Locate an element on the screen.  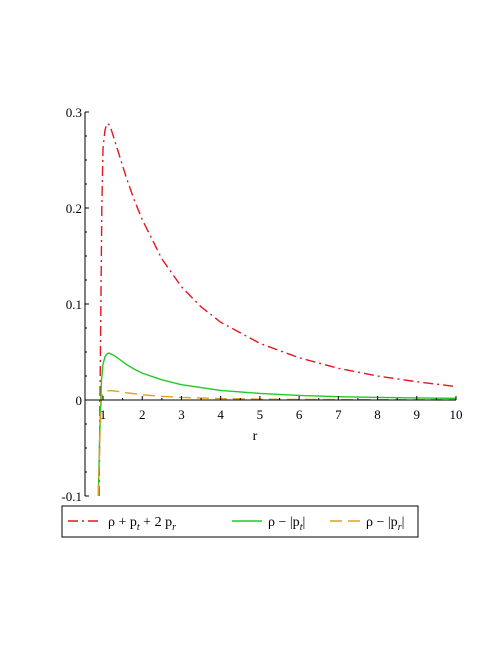
legend-item-2: ρ − |pt| is located at coordinates (268, 524).